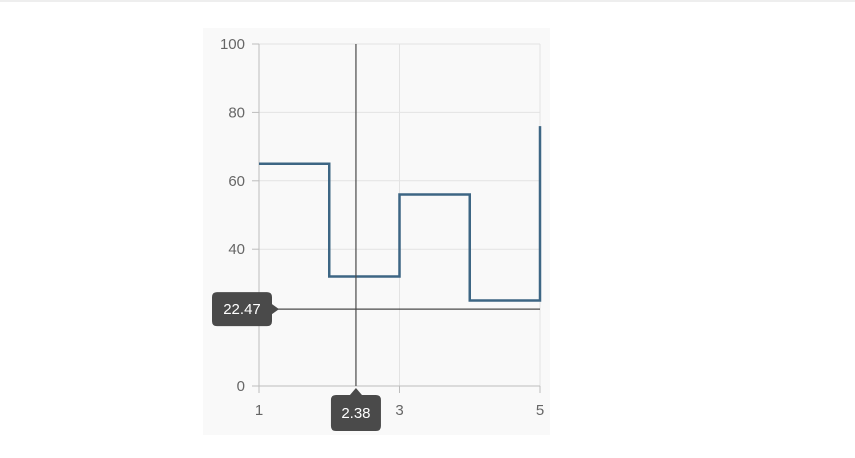 This screenshot has width=855, height=458. Describe the element at coordinates (232, 44) in the screenshot. I see `y-tick-label: 100` at that location.